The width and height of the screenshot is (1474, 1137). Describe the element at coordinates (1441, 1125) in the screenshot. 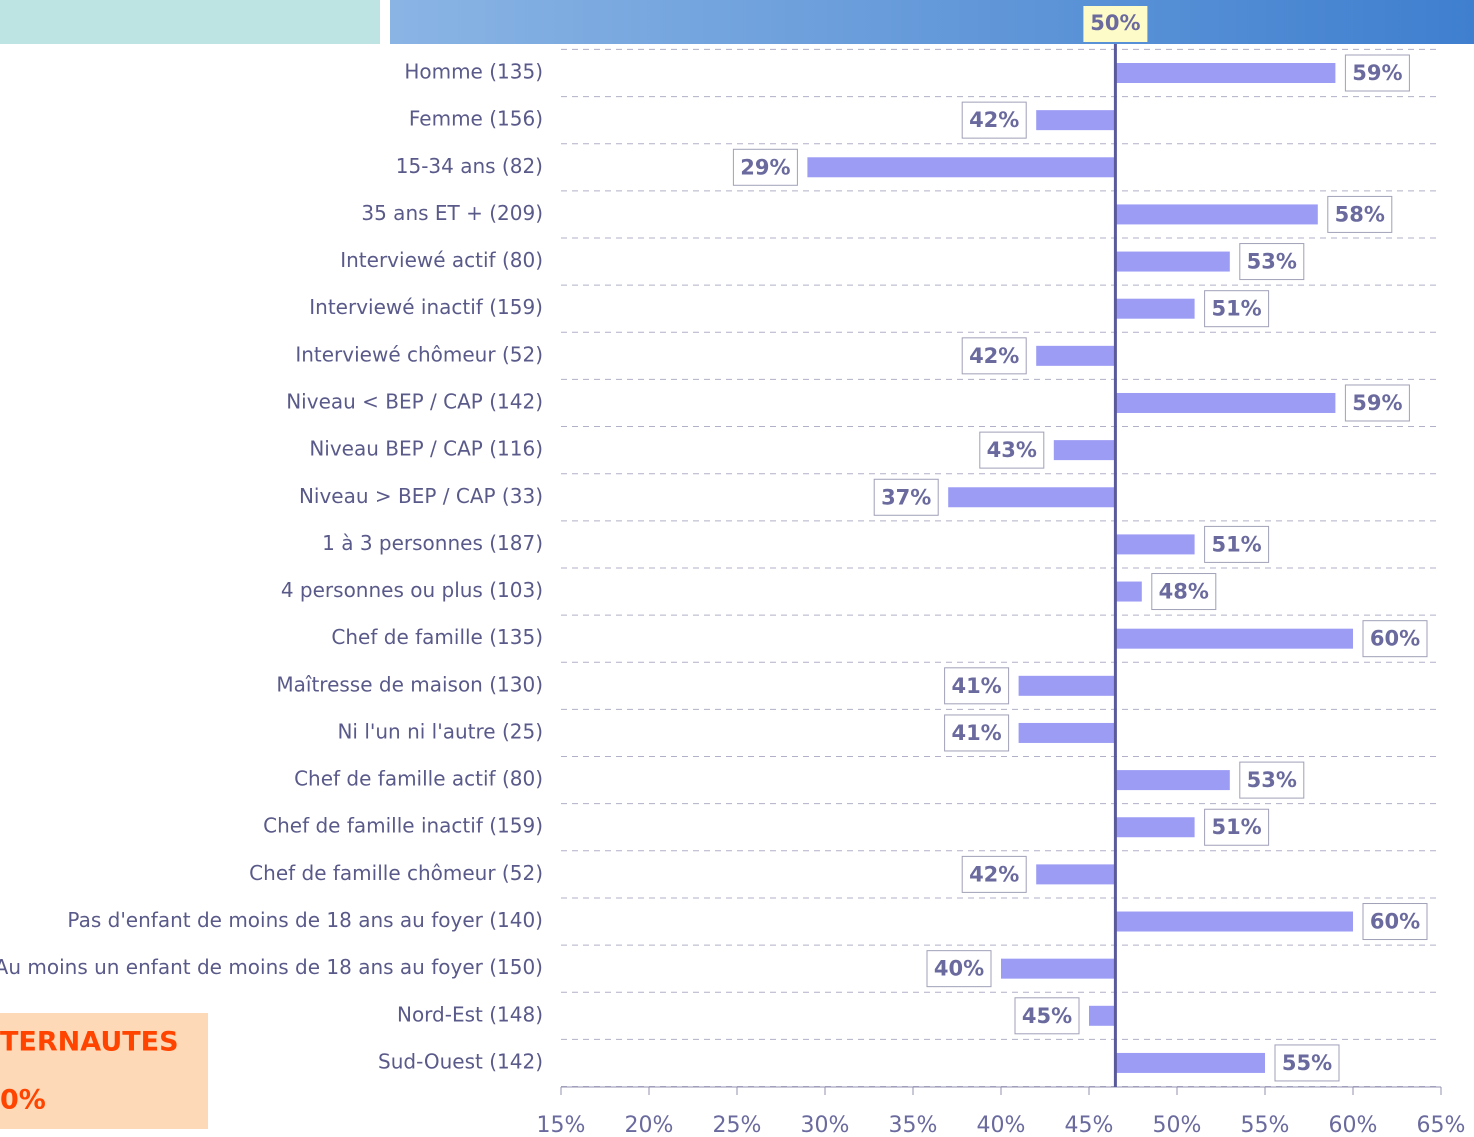

I see `x-tick-label: 65%` at that location.